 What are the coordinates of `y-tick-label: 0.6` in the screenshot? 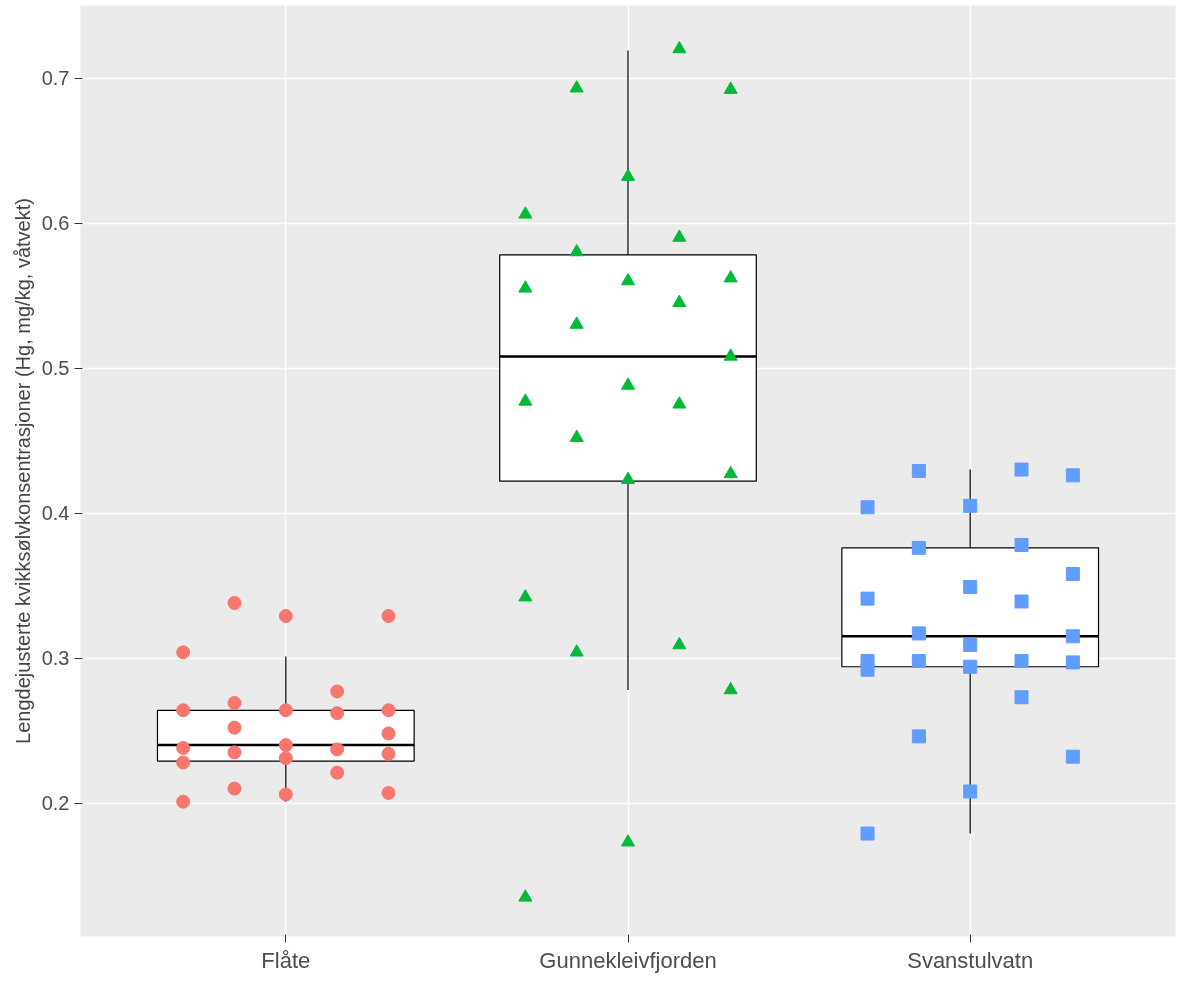 It's located at (55, 223).